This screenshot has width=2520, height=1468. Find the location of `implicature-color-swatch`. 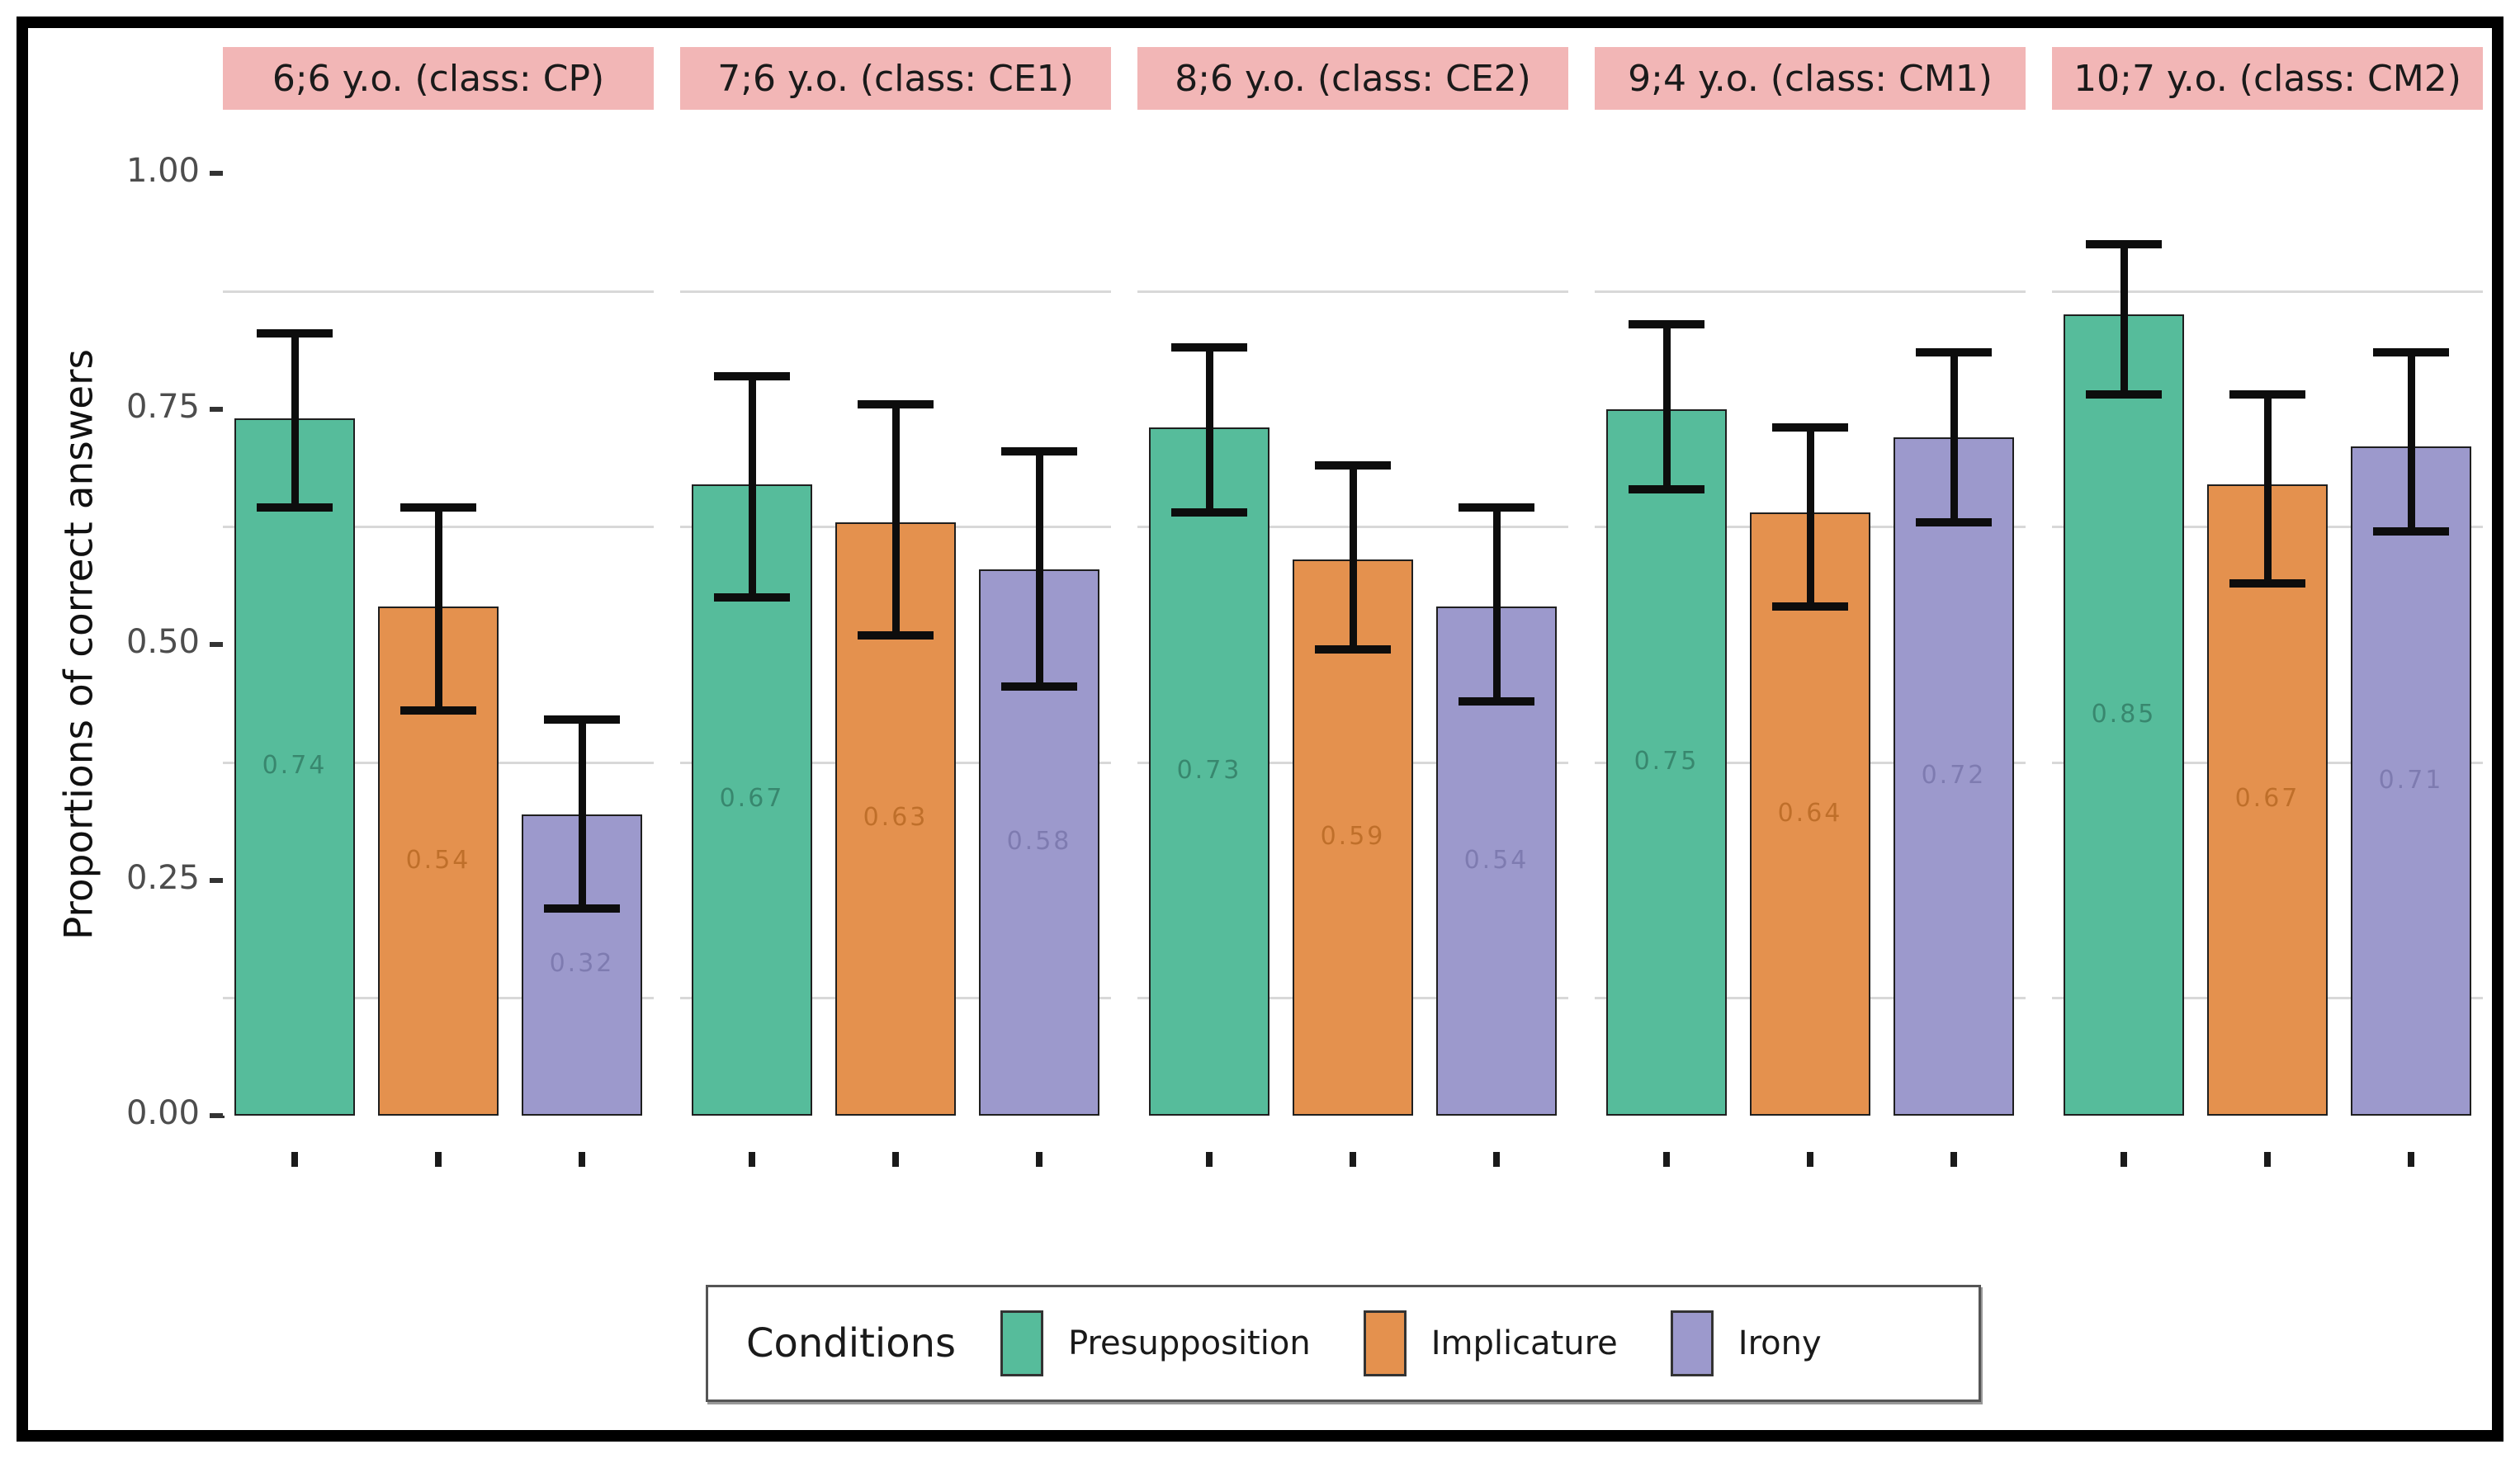

implicature-color-swatch is located at coordinates (1385, 1343).